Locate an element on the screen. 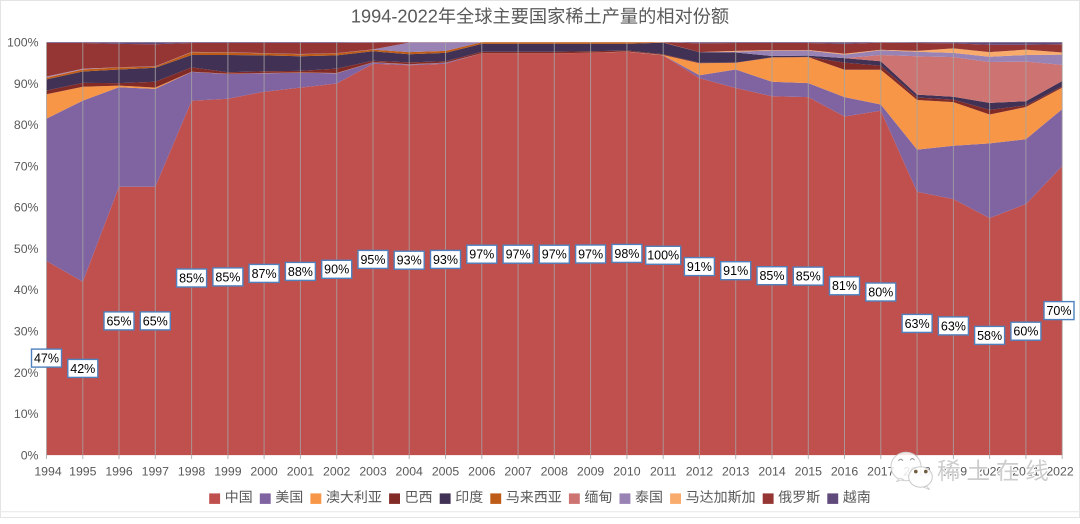 The width and height of the screenshot is (1080, 524). svg-text: 1994 is located at coordinates (48, 472).